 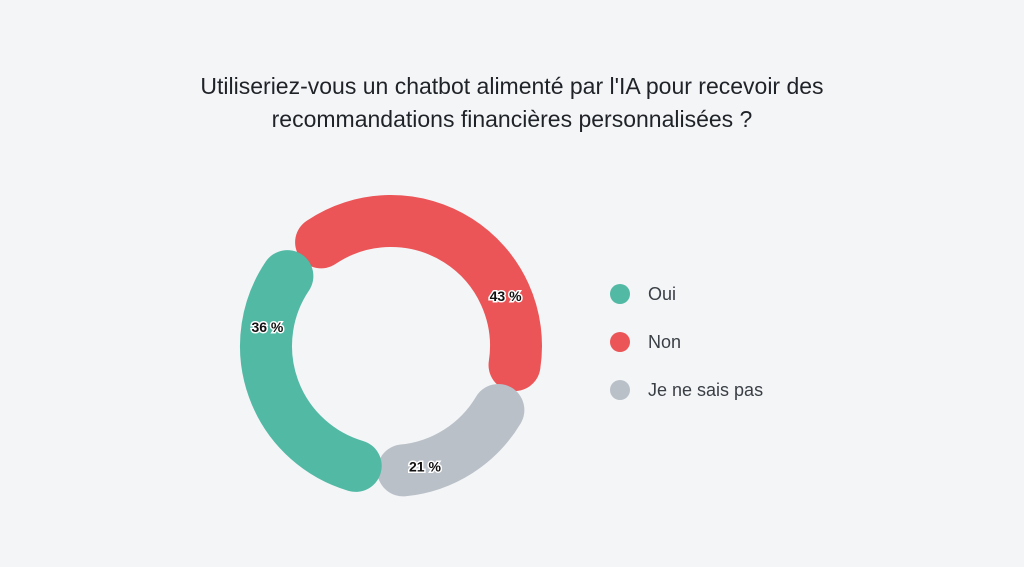 I want to click on data-label-oui: 36 %, so click(x=267, y=327).